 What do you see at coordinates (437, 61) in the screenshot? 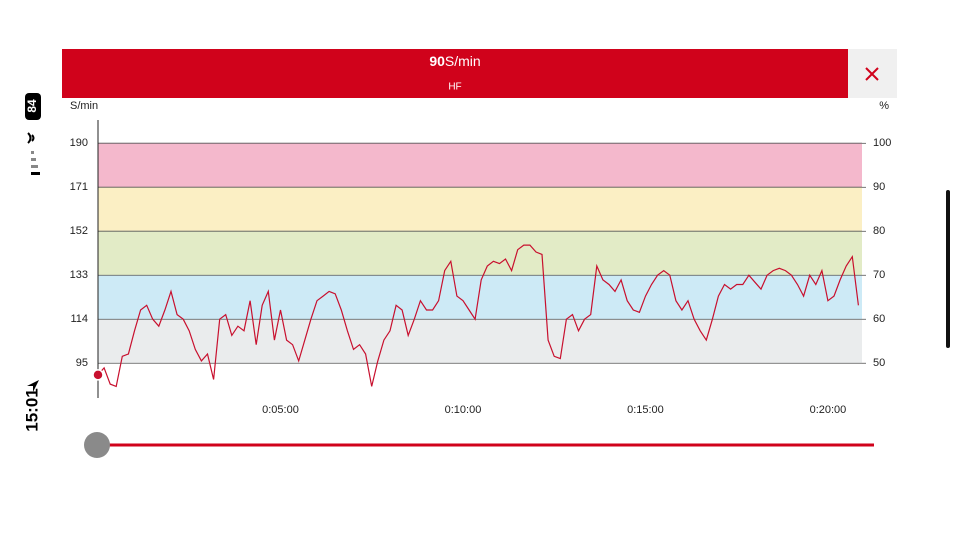
I see `header-value: 90` at bounding box center [437, 61].